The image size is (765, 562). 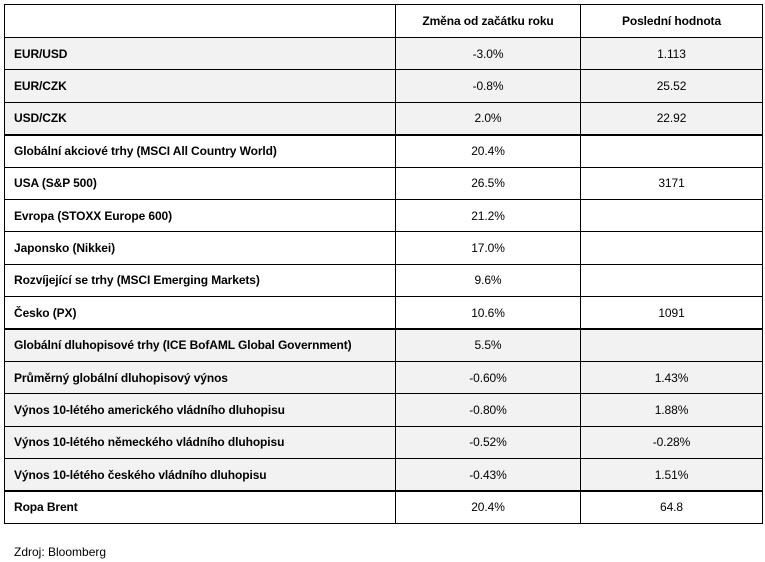 I want to click on table-row: Evropa (STOXX Europe 600) 21.2%, so click(x=383, y=215).